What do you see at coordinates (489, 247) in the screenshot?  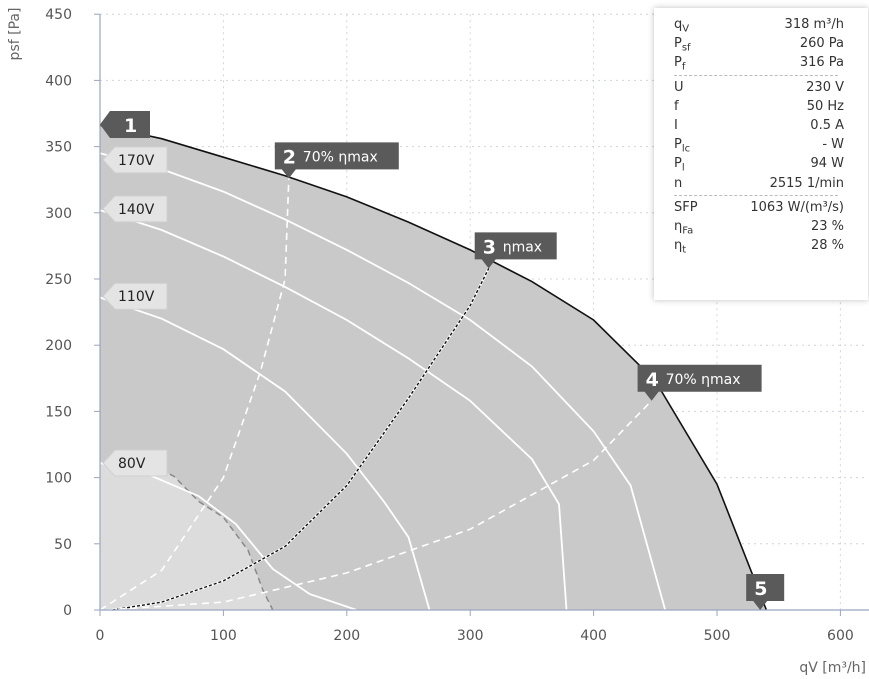 I see `marker-number: 3` at bounding box center [489, 247].